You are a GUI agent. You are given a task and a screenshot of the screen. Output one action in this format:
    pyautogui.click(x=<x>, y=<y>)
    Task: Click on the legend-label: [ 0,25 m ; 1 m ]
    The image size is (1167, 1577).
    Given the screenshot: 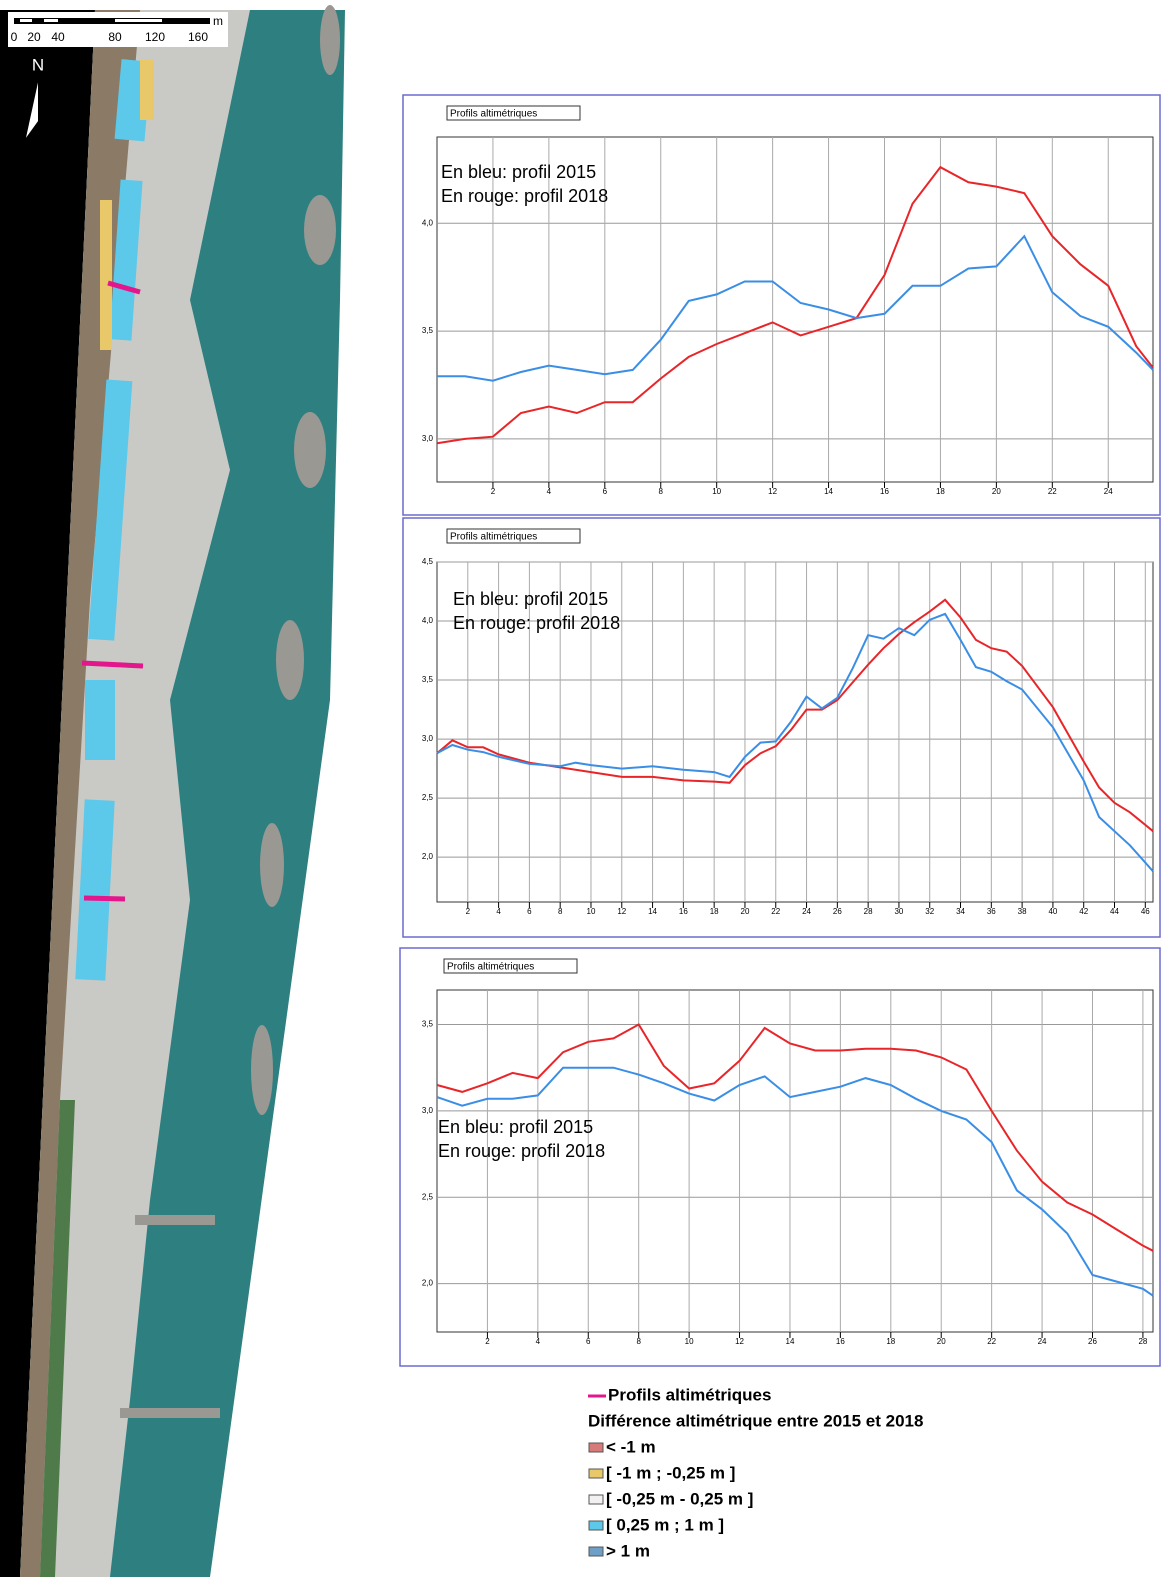 What is the action you would take?
    pyautogui.click(x=665, y=1524)
    